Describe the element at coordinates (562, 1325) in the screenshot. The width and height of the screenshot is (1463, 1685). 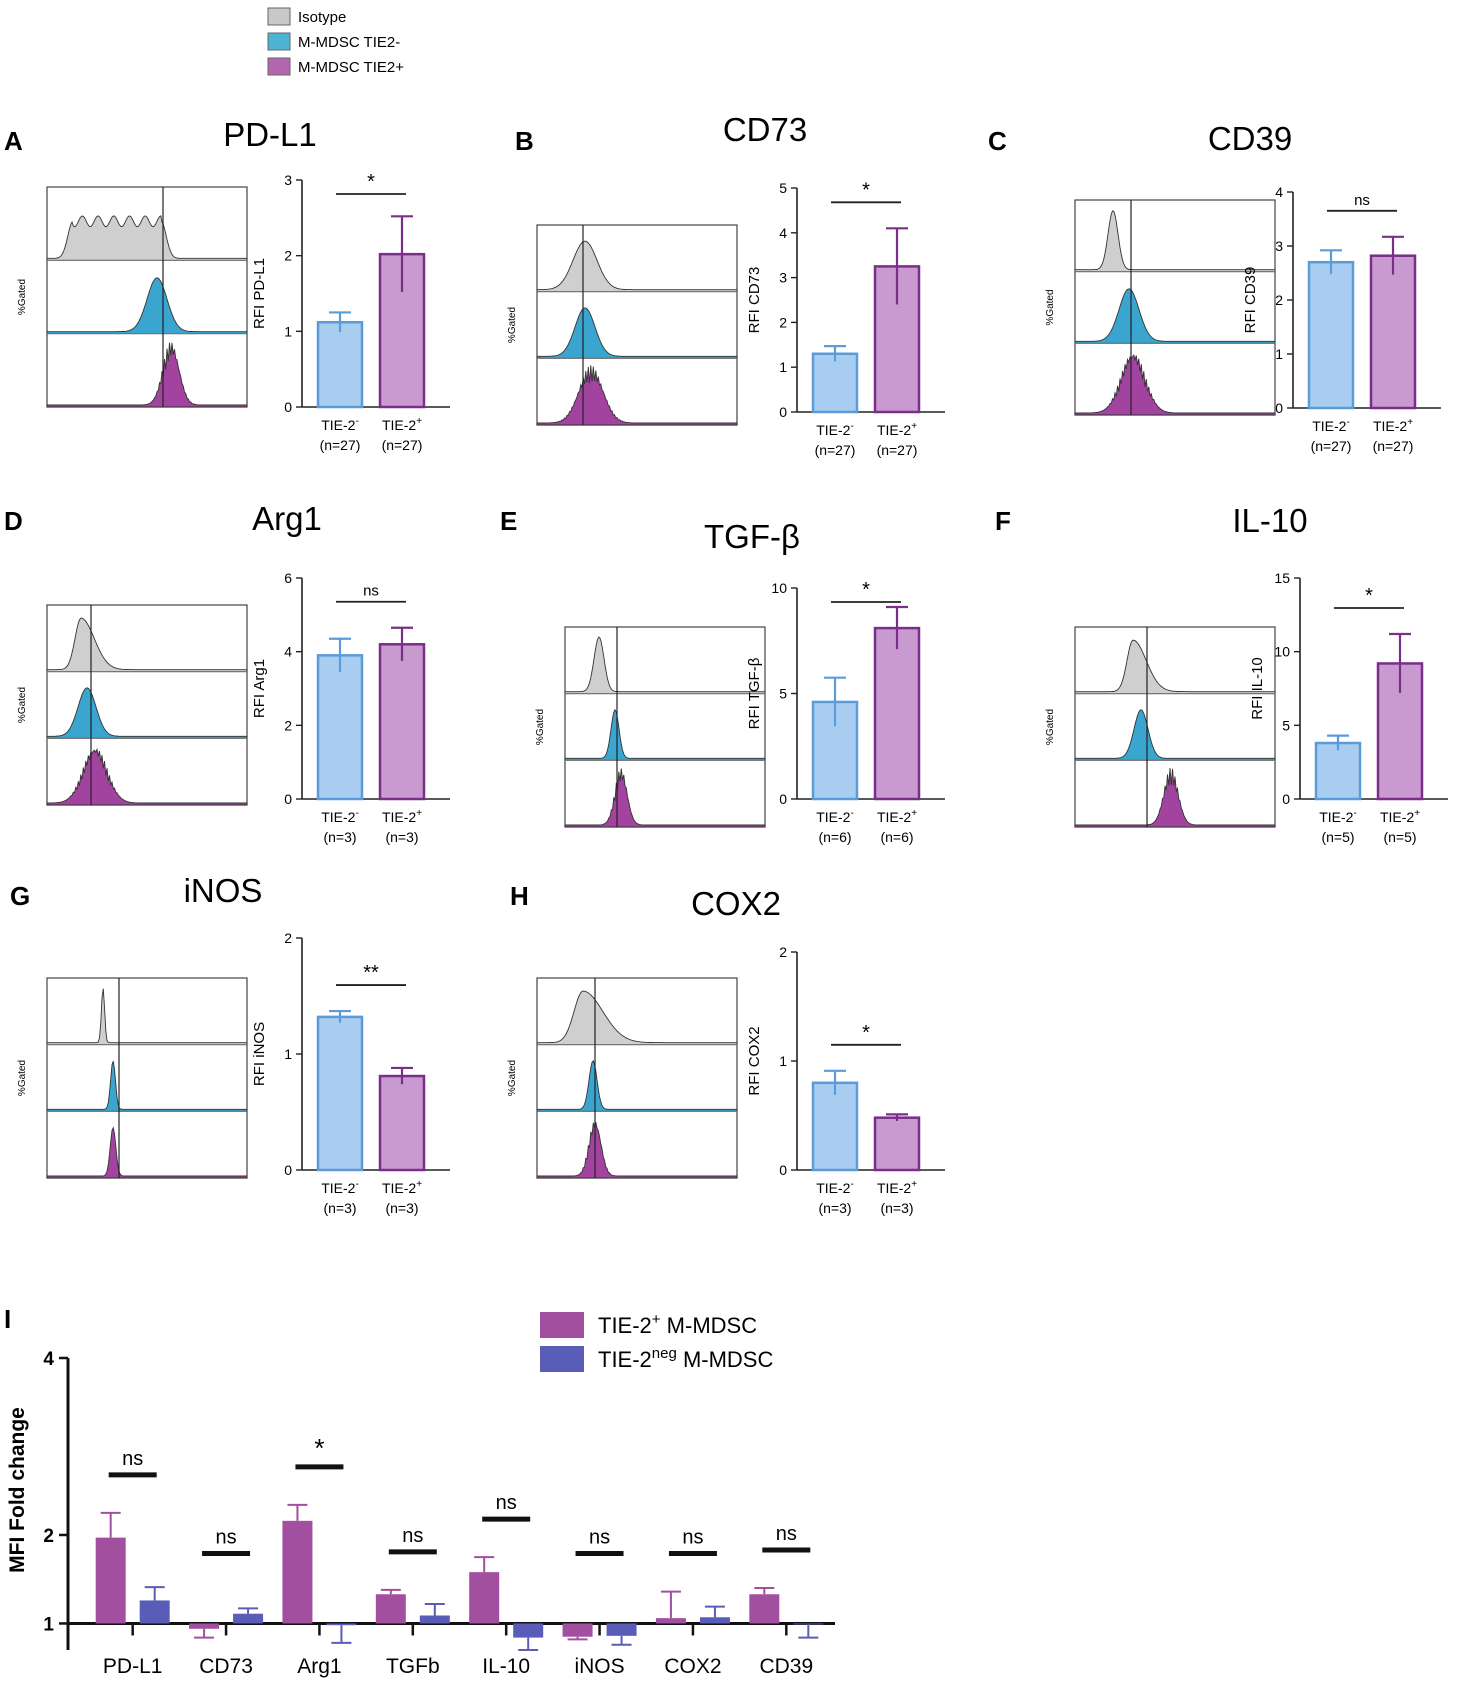
I see `legend-swatch-tie2pos` at that location.